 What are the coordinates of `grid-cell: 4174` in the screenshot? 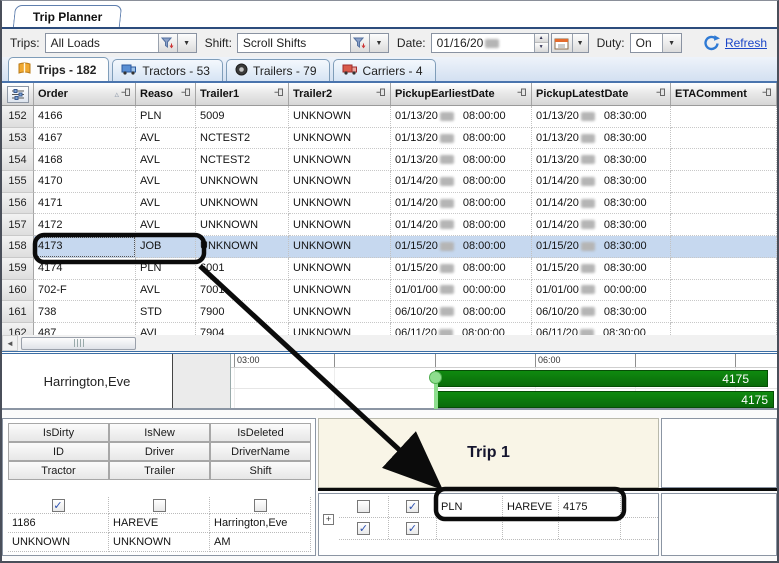 It's located at (85, 268).